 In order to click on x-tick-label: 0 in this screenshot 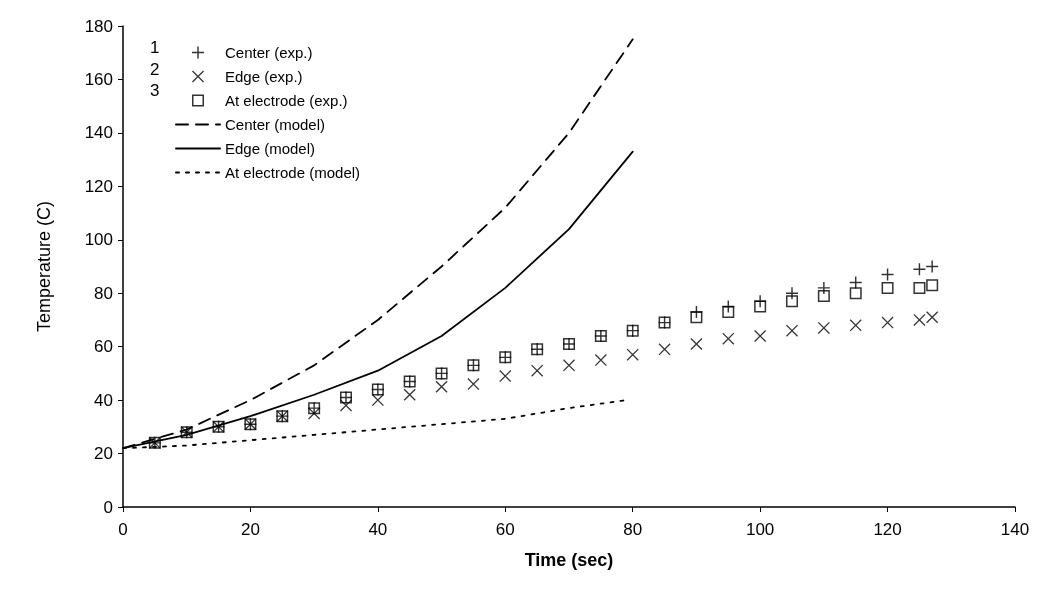, I will do `click(123, 529)`.